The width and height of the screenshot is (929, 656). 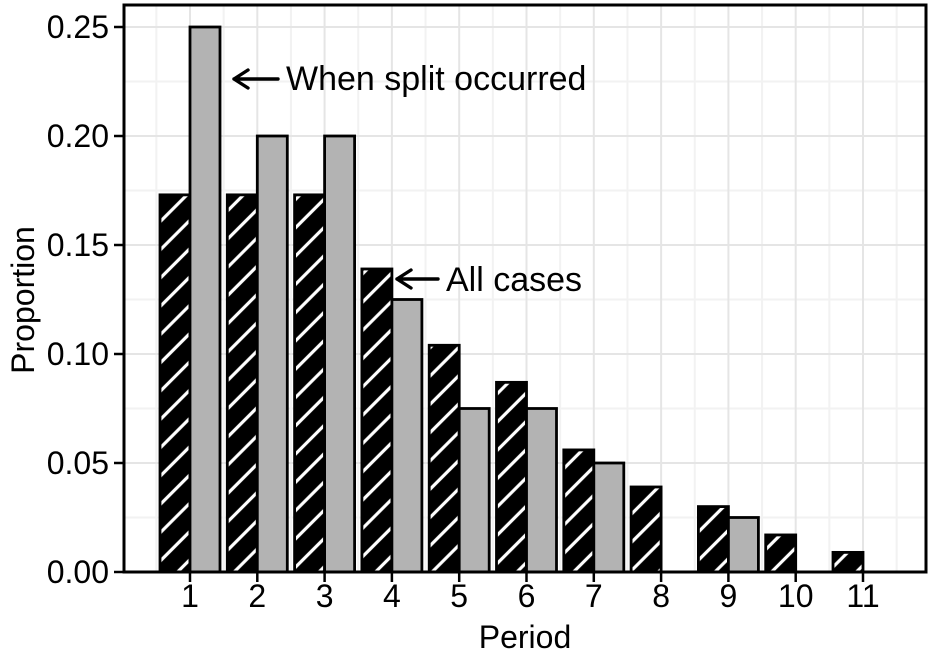 What do you see at coordinates (78, 354) in the screenshot?
I see `y-tick-label-0.10: 0.10` at bounding box center [78, 354].